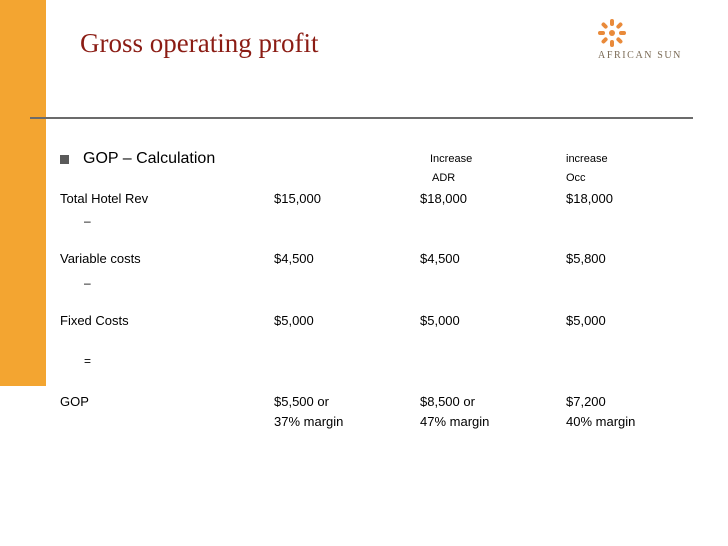 The height and width of the screenshot is (546, 728). What do you see at coordinates (94, 320) in the screenshot?
I see `row-label: Fixed Costs` at bounding box center [94, 320].